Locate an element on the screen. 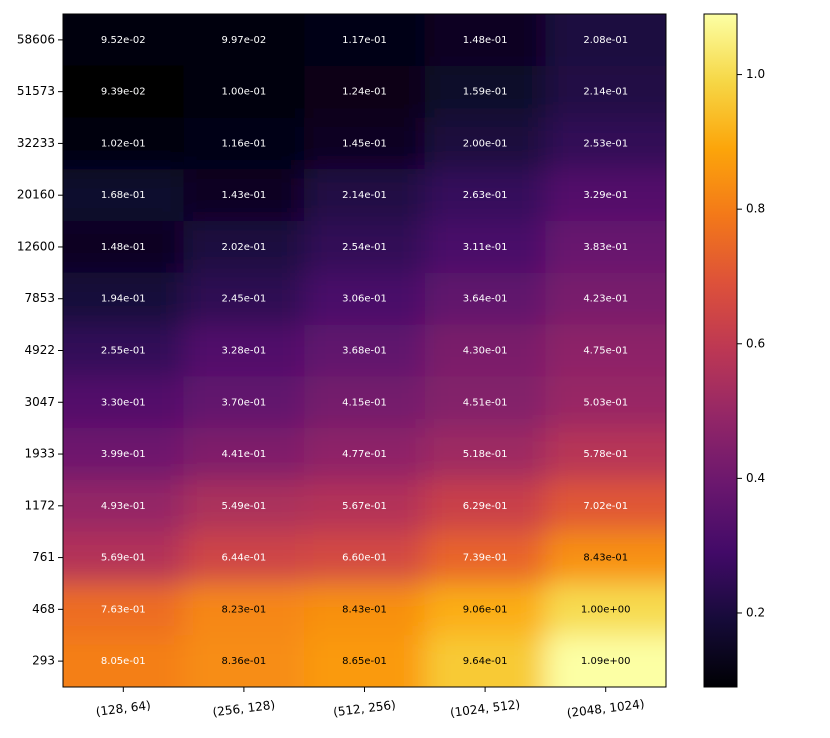 This screenshot has width=830, height=738. cell-value-label: 2.53e-01 is located at coordinates (605, 143).